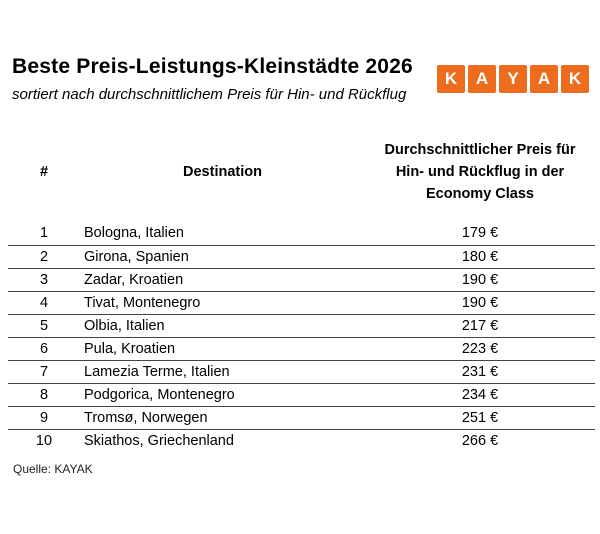  Describe the element at coordinates (44, 280) in the screenshot. I see `rank-cell: 3` at that location.